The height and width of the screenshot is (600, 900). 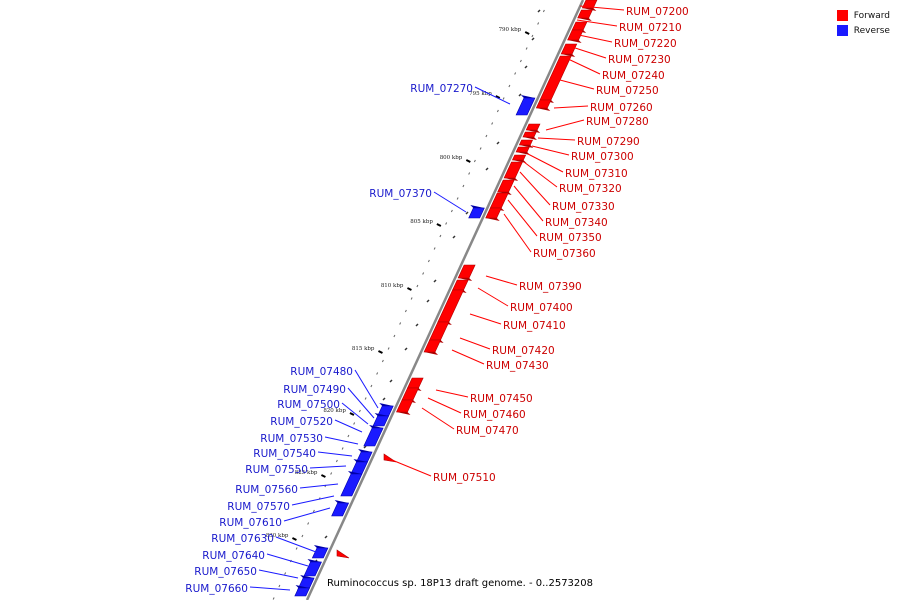 I want to click on forward-gene-label: RUM_07430, so click(x=500, y=360).